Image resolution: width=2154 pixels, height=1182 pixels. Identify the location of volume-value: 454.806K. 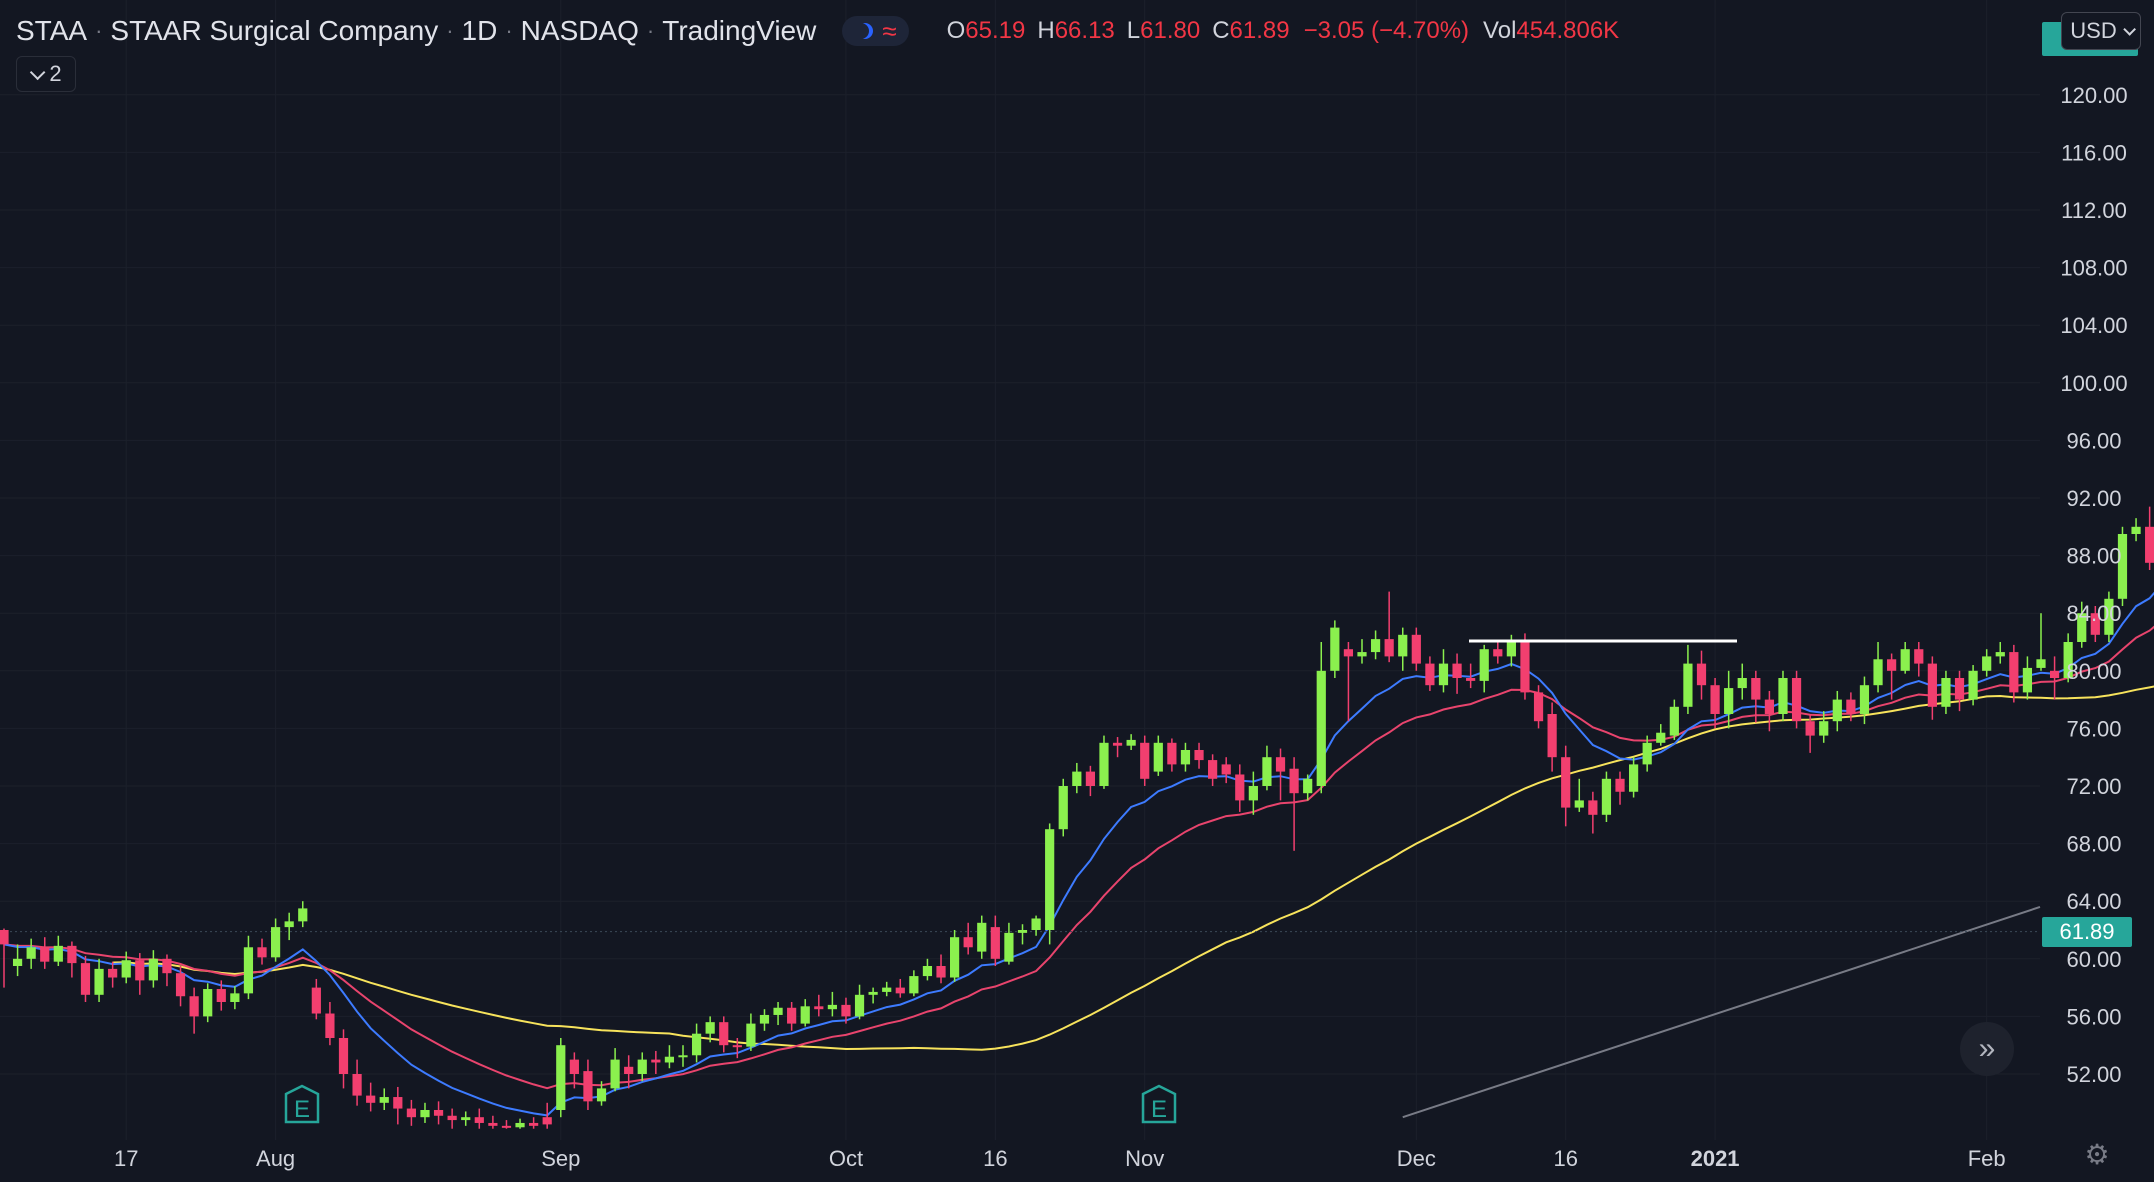
(1568, 30).